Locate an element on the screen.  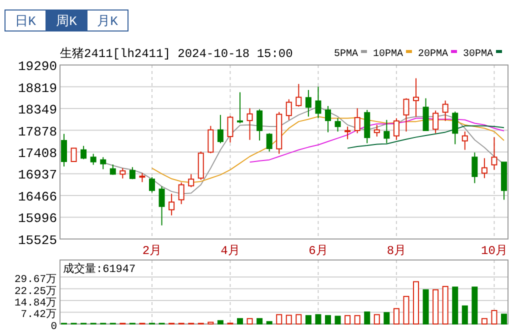
x-tick-label: 10月 is located at coordinates (494, 251).